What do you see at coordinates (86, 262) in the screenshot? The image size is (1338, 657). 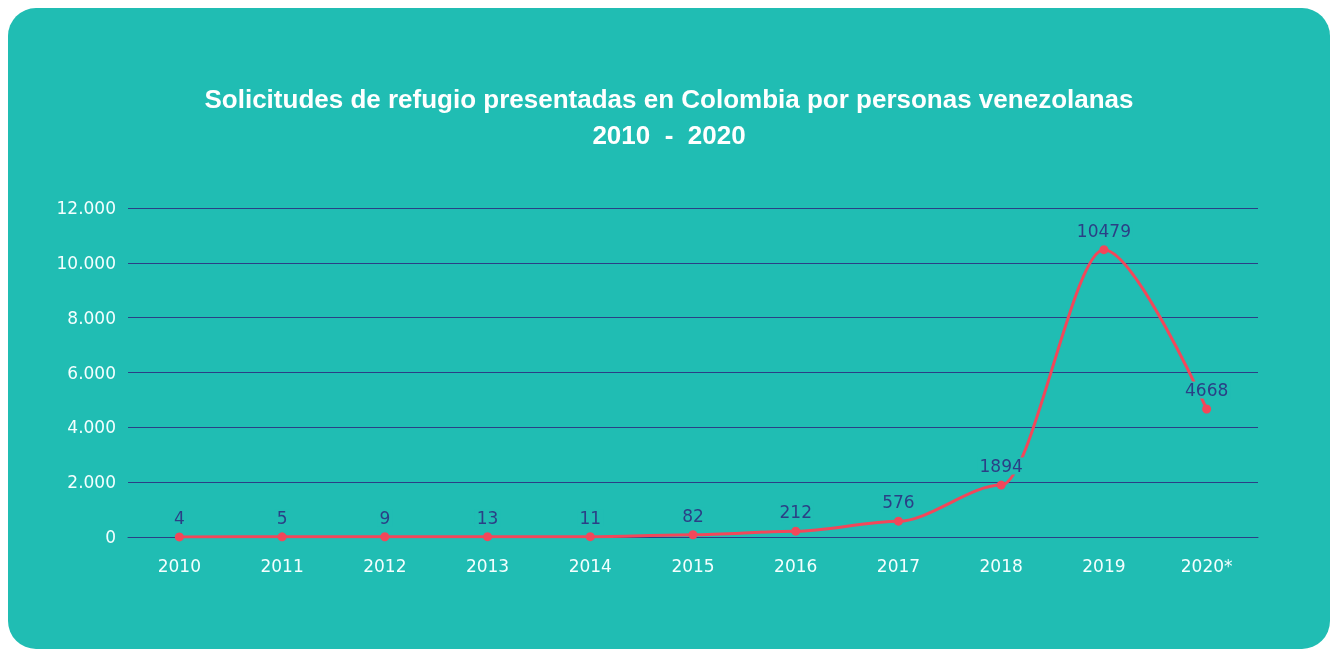 I see `y-tick-label: 10.000` at bounding box center [86, 262].